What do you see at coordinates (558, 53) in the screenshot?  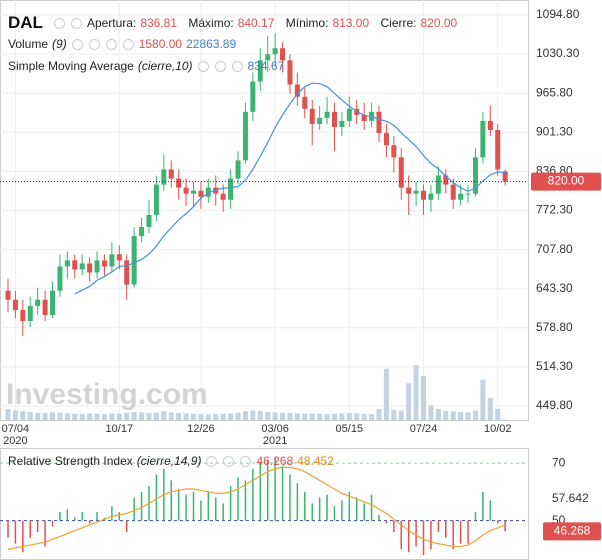 I see `y-tick-label: 1030.30` at bounding box center [558, 53].